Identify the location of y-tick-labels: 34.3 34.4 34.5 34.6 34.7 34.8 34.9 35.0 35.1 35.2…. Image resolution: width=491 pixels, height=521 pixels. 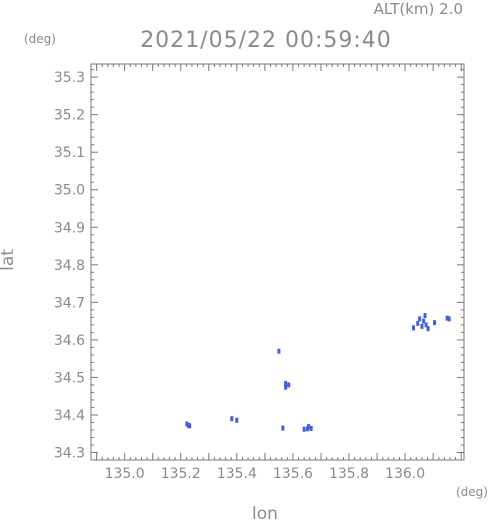
(69, 265).